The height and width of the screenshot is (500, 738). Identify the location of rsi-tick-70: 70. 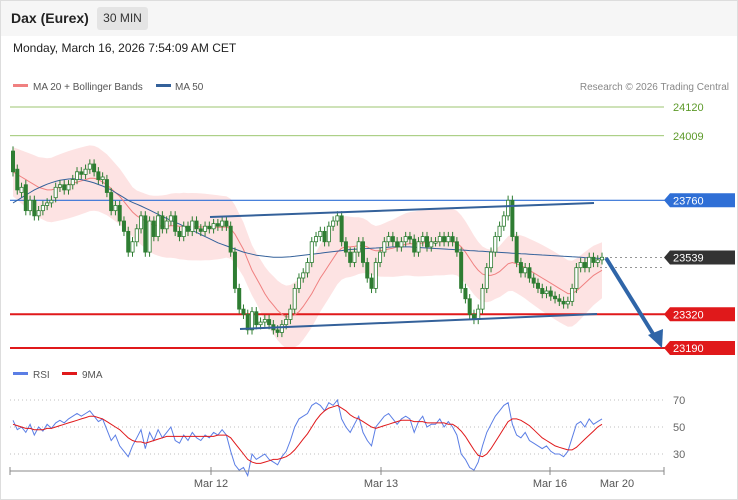
(679, 401).